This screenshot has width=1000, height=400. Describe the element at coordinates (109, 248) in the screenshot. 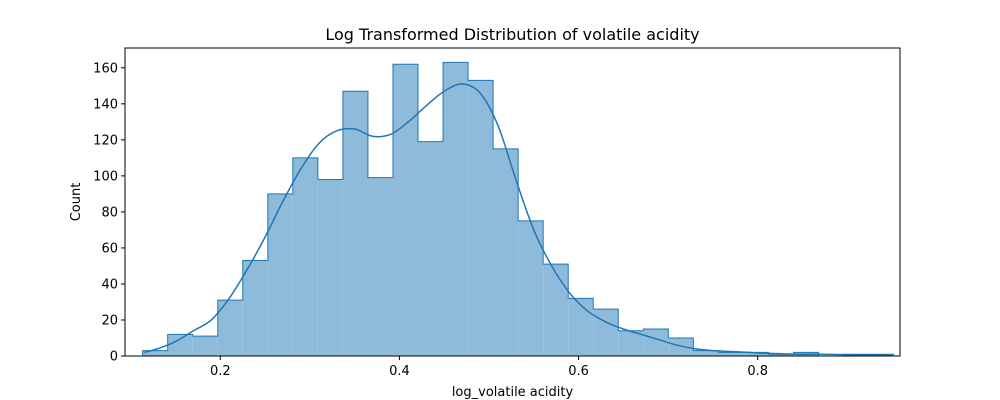

I see `y-tick-label: 60` at that location.